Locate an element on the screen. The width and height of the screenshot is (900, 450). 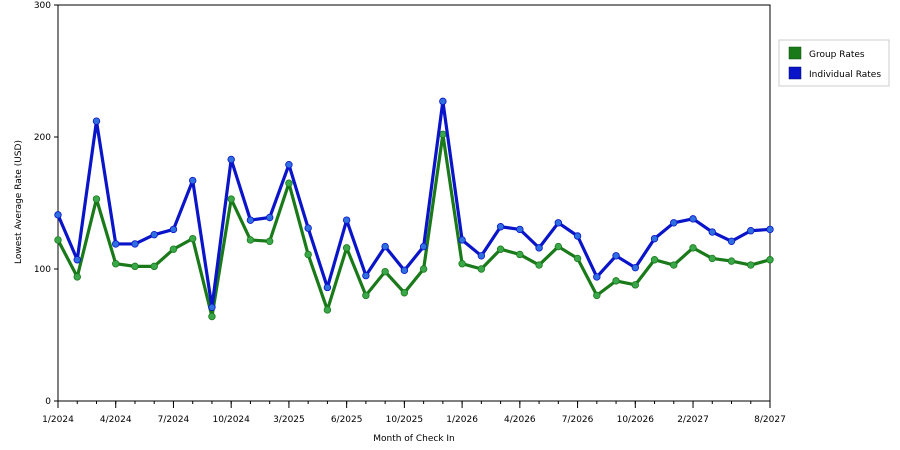
y-tick-label: 300 is located at coordinates (42, 6).